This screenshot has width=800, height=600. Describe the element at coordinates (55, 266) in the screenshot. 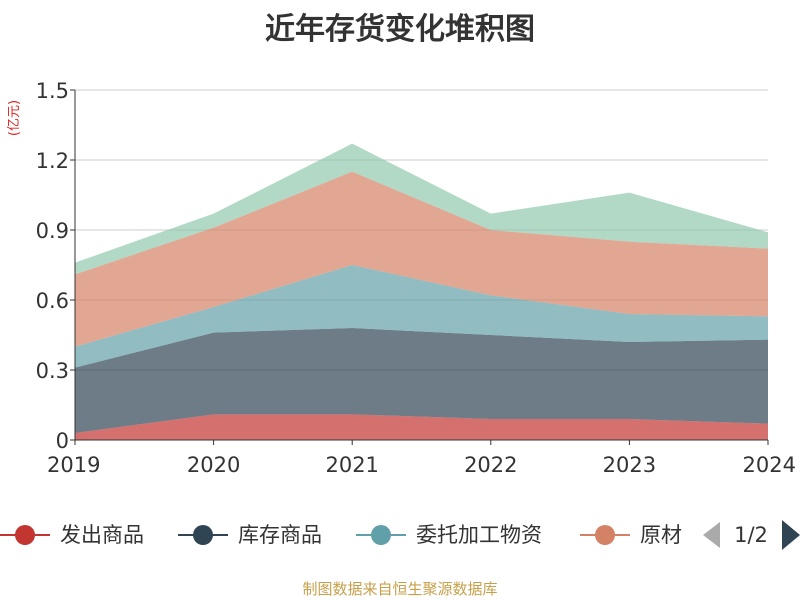

I see `y-tick-labels: 0 0.3 0.6 0.9 1.2 1.5` at that location.